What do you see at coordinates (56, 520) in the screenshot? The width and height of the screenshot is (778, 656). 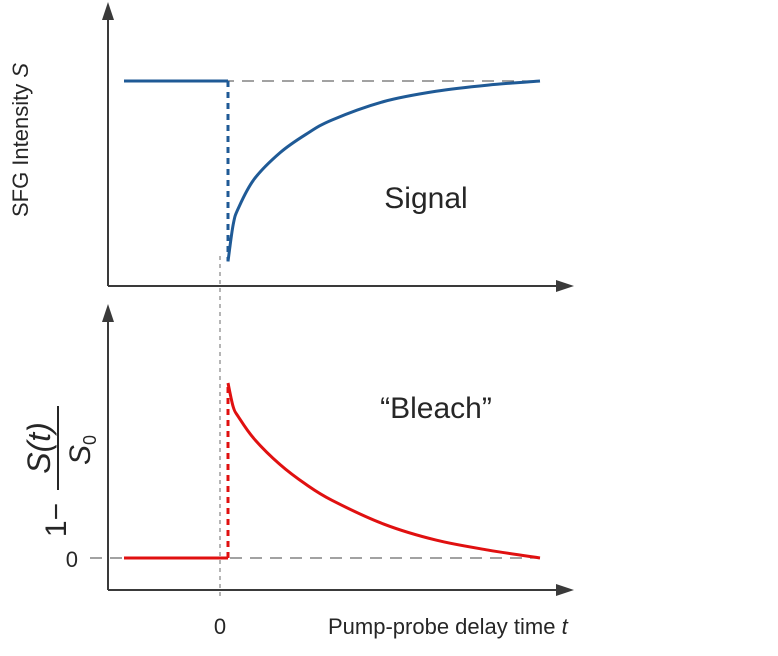 I see `bottom-y-label-prefix: 1−` at bounding box center [56, 520].